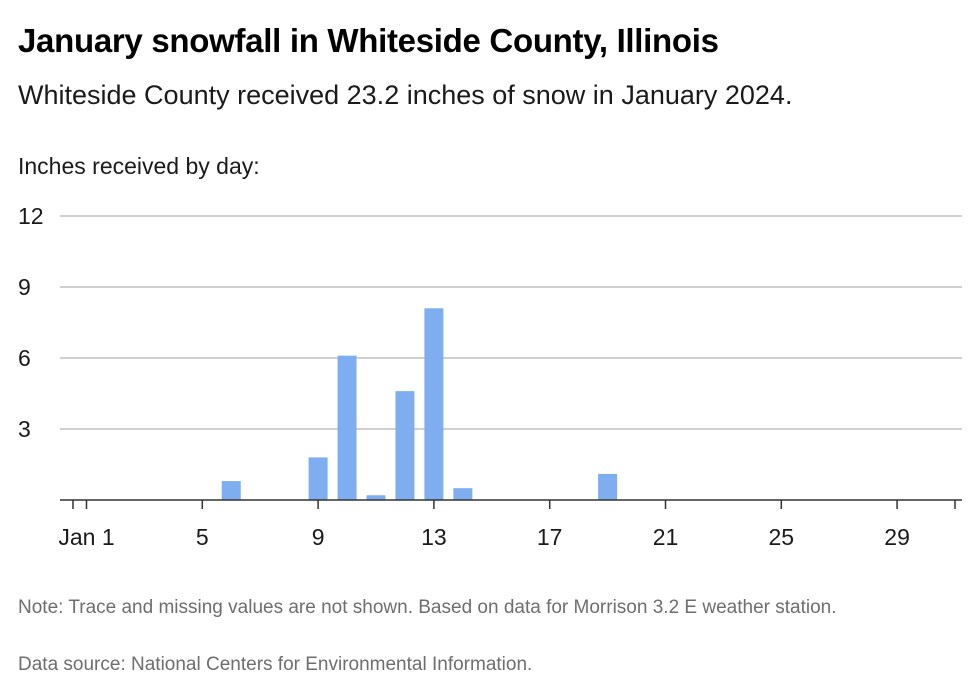  What do you see at coordinates (897, 537) in the screenshot?
I see `x-tick-label: 29` at bounding box center [897, 537].